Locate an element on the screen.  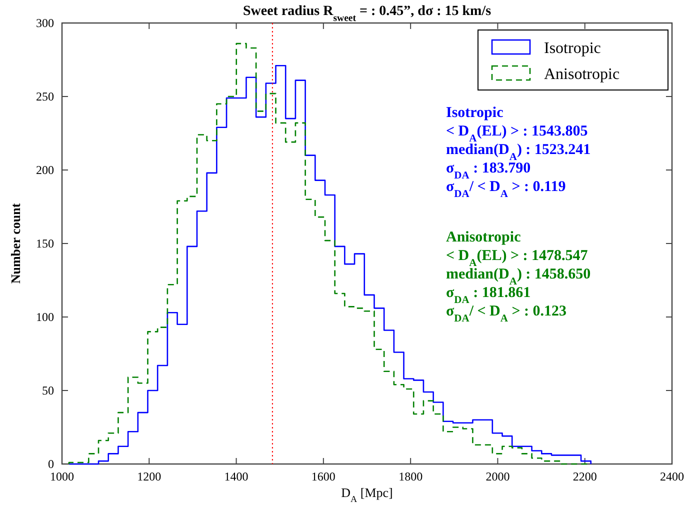
x-tick-label: 1400 is located at coordinates (236, 477).